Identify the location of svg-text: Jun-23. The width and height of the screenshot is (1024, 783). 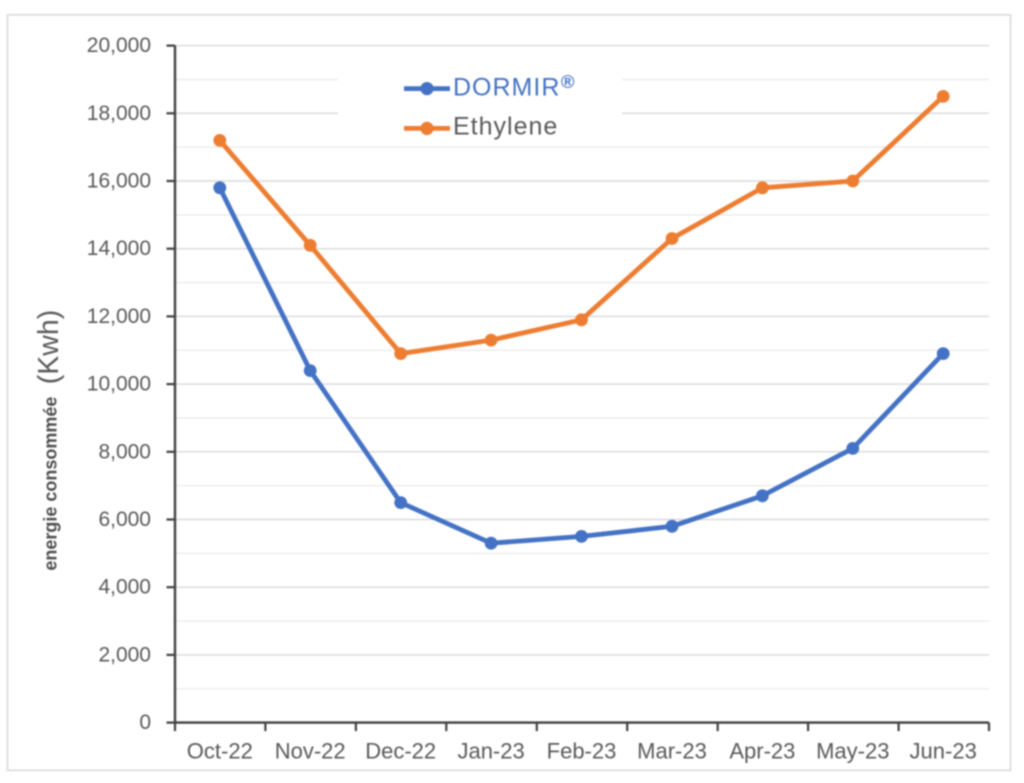
(943, 751).